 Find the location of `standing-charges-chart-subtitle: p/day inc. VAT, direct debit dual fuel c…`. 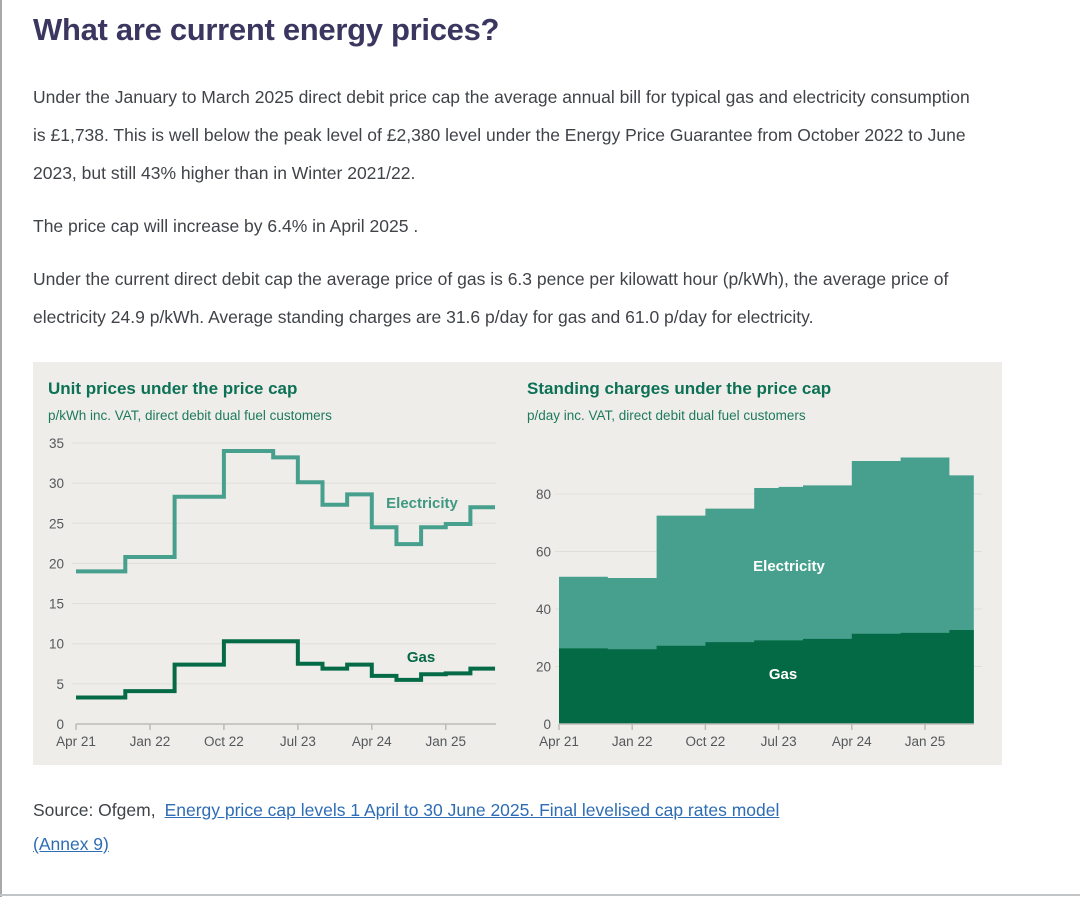

standing-charges-chart-subtitle: p/day inc. VAT, direct debit dual fuel c… is located at coordinates (666, 415).